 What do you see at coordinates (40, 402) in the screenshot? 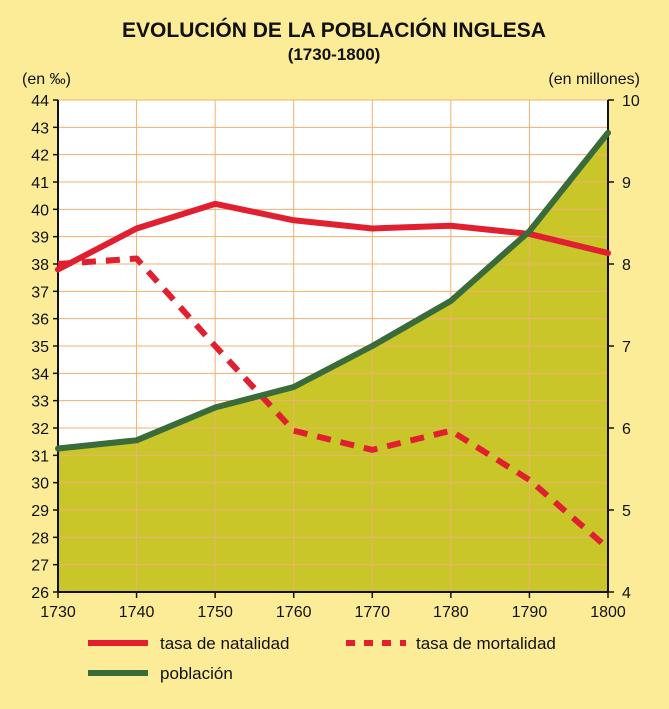
I see `left-tick-label: 33` at bounding box center [40, 402].